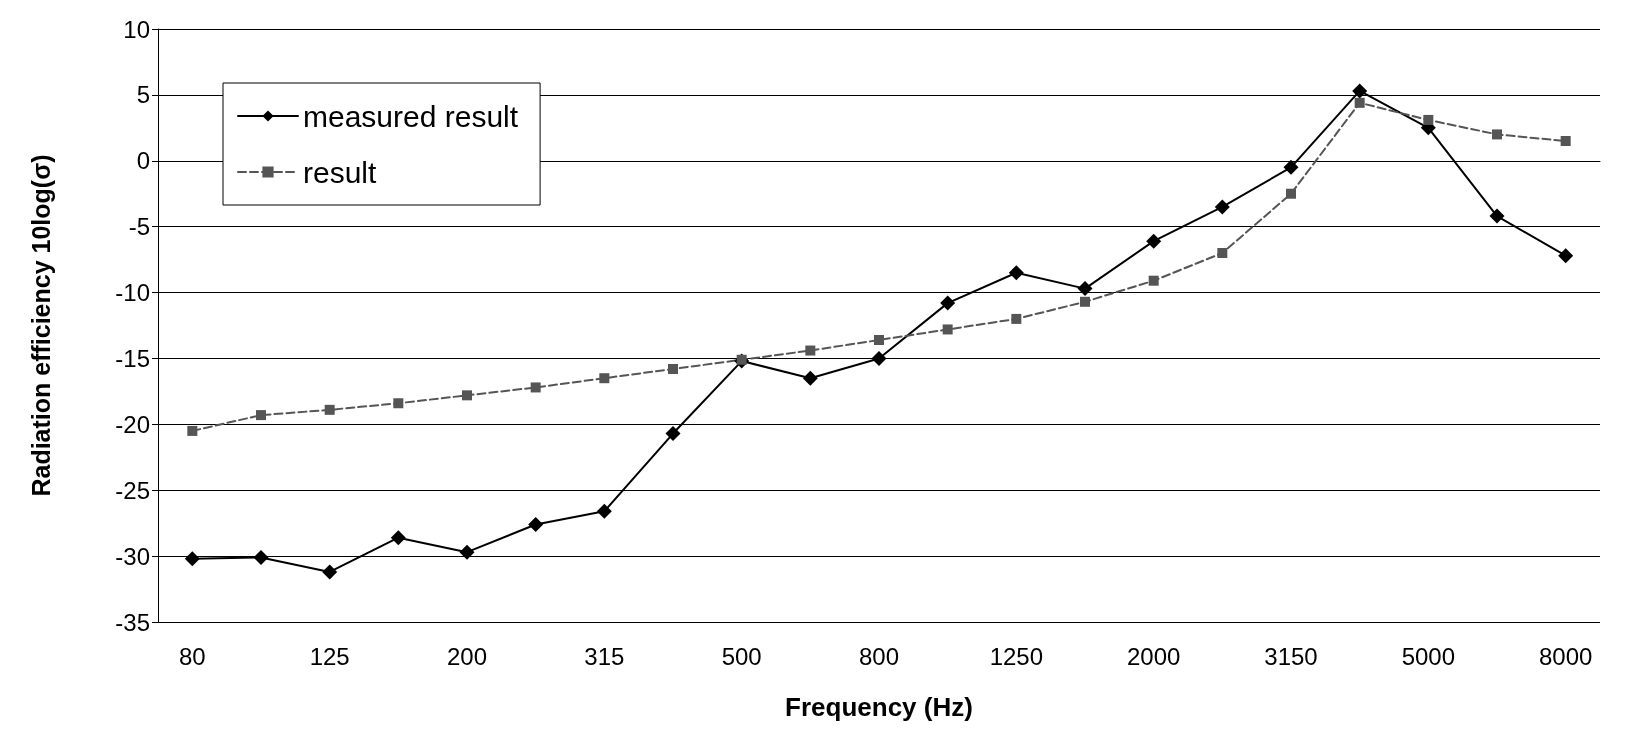 The width and height of the screenshot is (1625, 756). Describe the element at coordinates (143, 161) in the screenshot. I see `y-tick-label: 0` at that location.